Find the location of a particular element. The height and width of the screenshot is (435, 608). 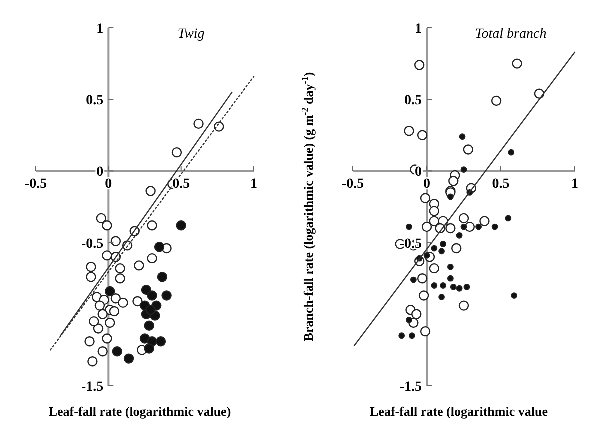

y-tick-label: -0.5 is located at coordinates (92, 244).